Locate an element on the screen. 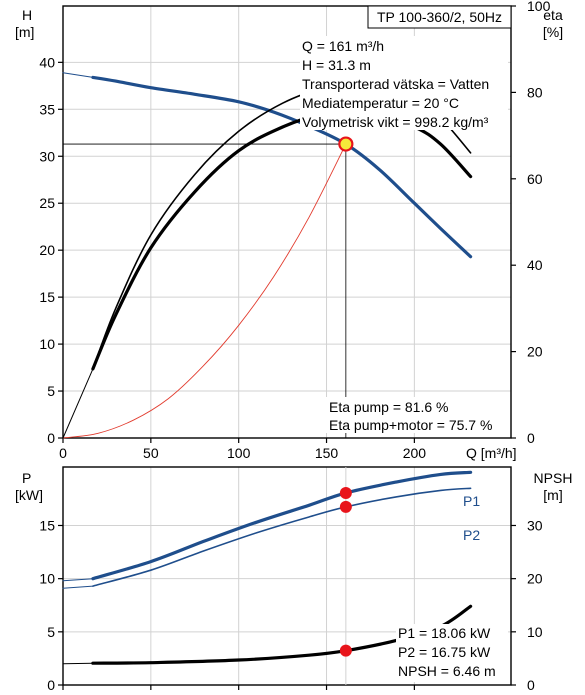 Image resolution: width=585 pixels, height=695 pixels. title-box is located at coordinates (439, 17).